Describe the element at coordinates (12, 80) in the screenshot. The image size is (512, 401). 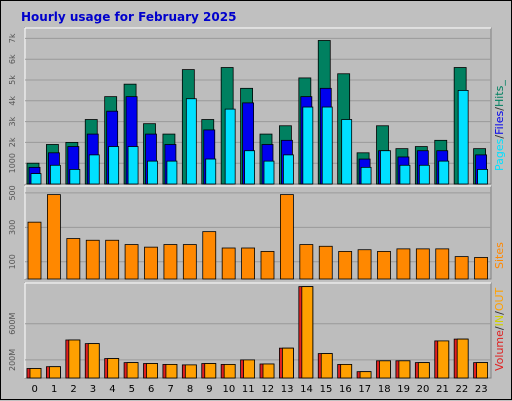
I see `hits-panel-tick-label: 5k` at that location.